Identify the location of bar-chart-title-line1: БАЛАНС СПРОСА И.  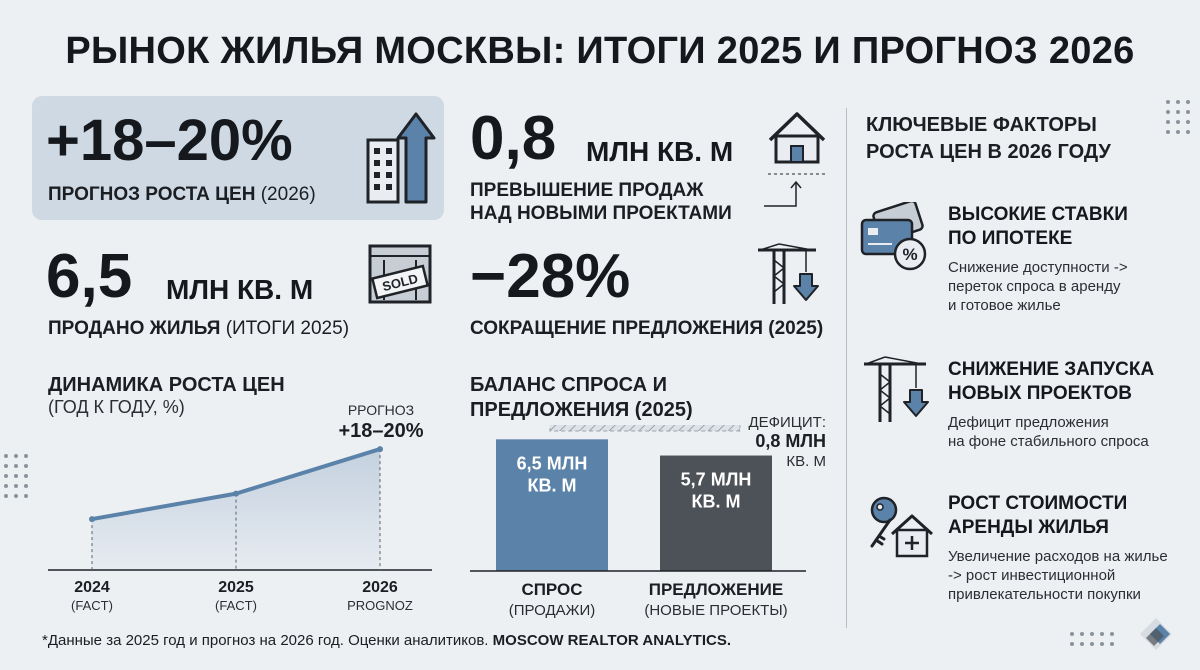
(568, 385).